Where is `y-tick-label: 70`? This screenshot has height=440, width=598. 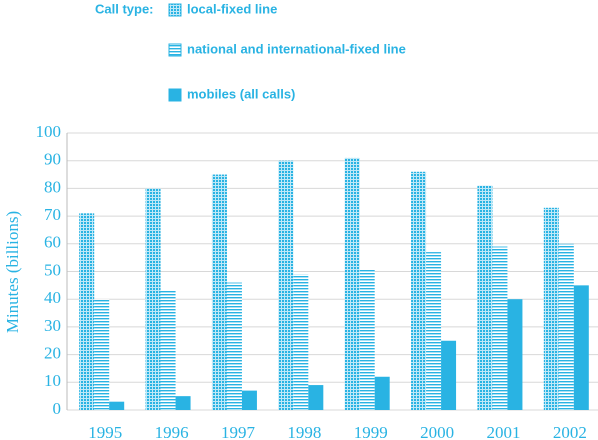
y-tick-label: 70 is located at coordinates (52, 214).